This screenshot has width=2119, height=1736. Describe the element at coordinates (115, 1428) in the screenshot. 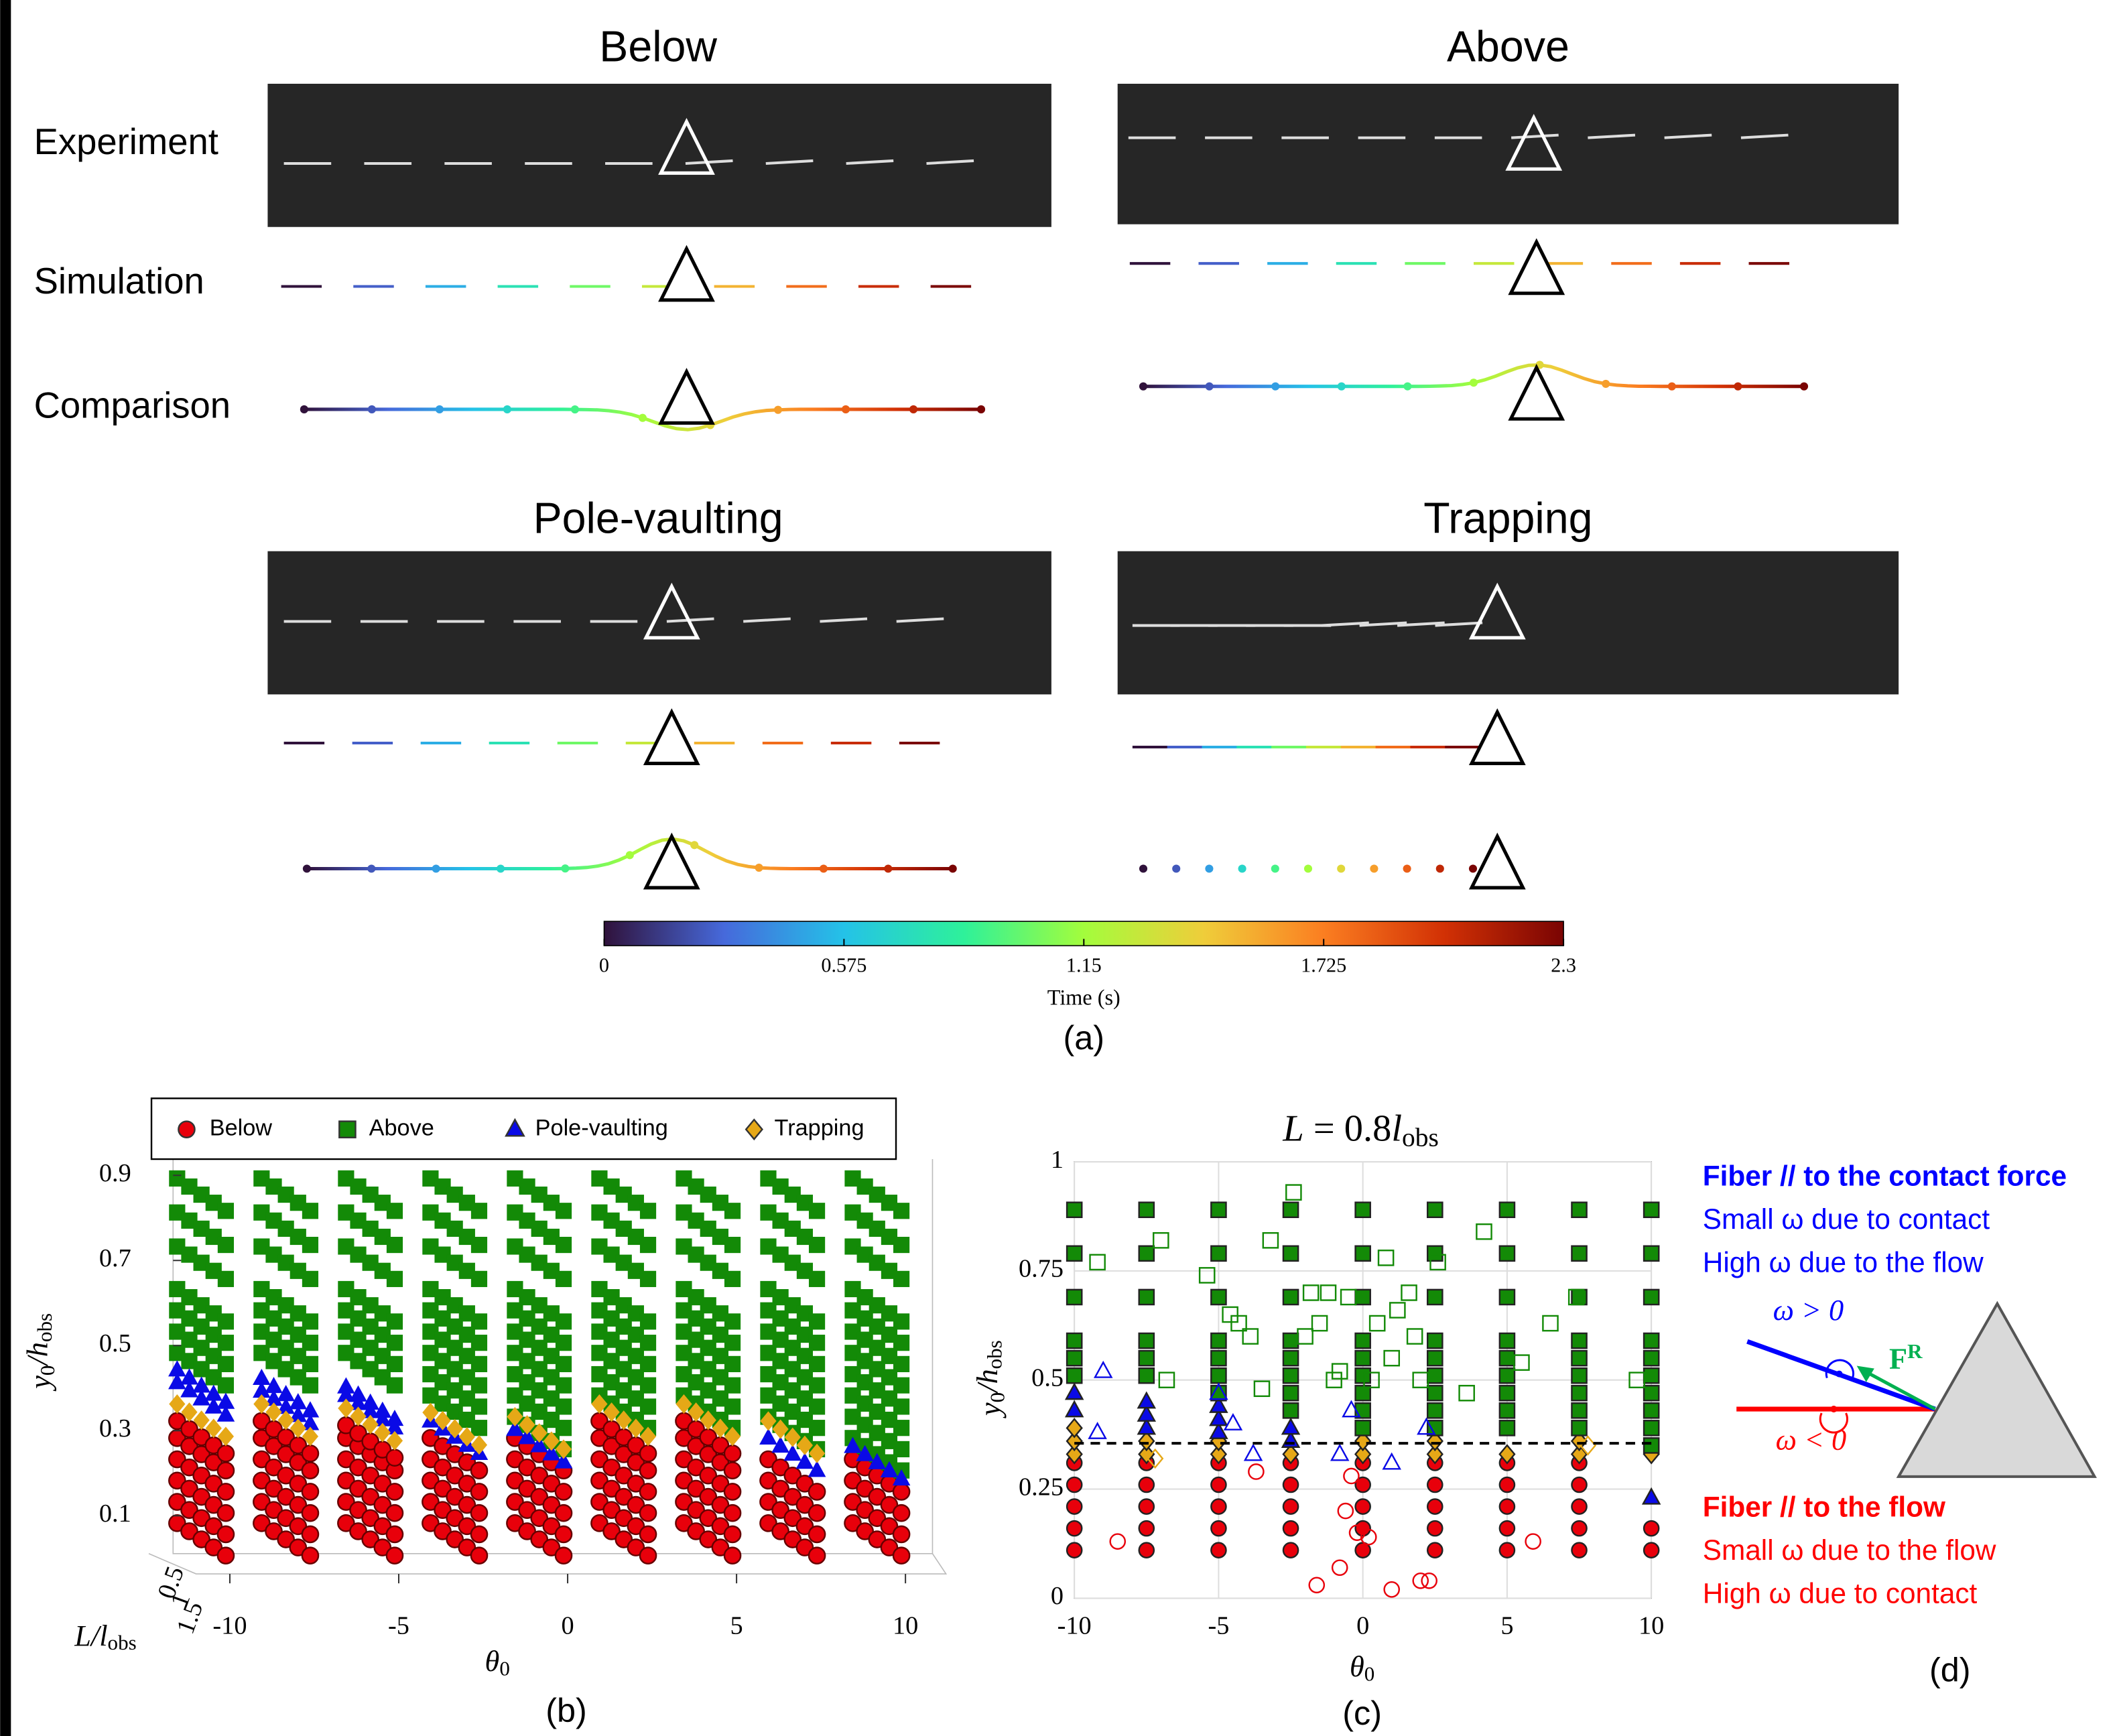

I see `y-tick-label: 0.3` at that location.